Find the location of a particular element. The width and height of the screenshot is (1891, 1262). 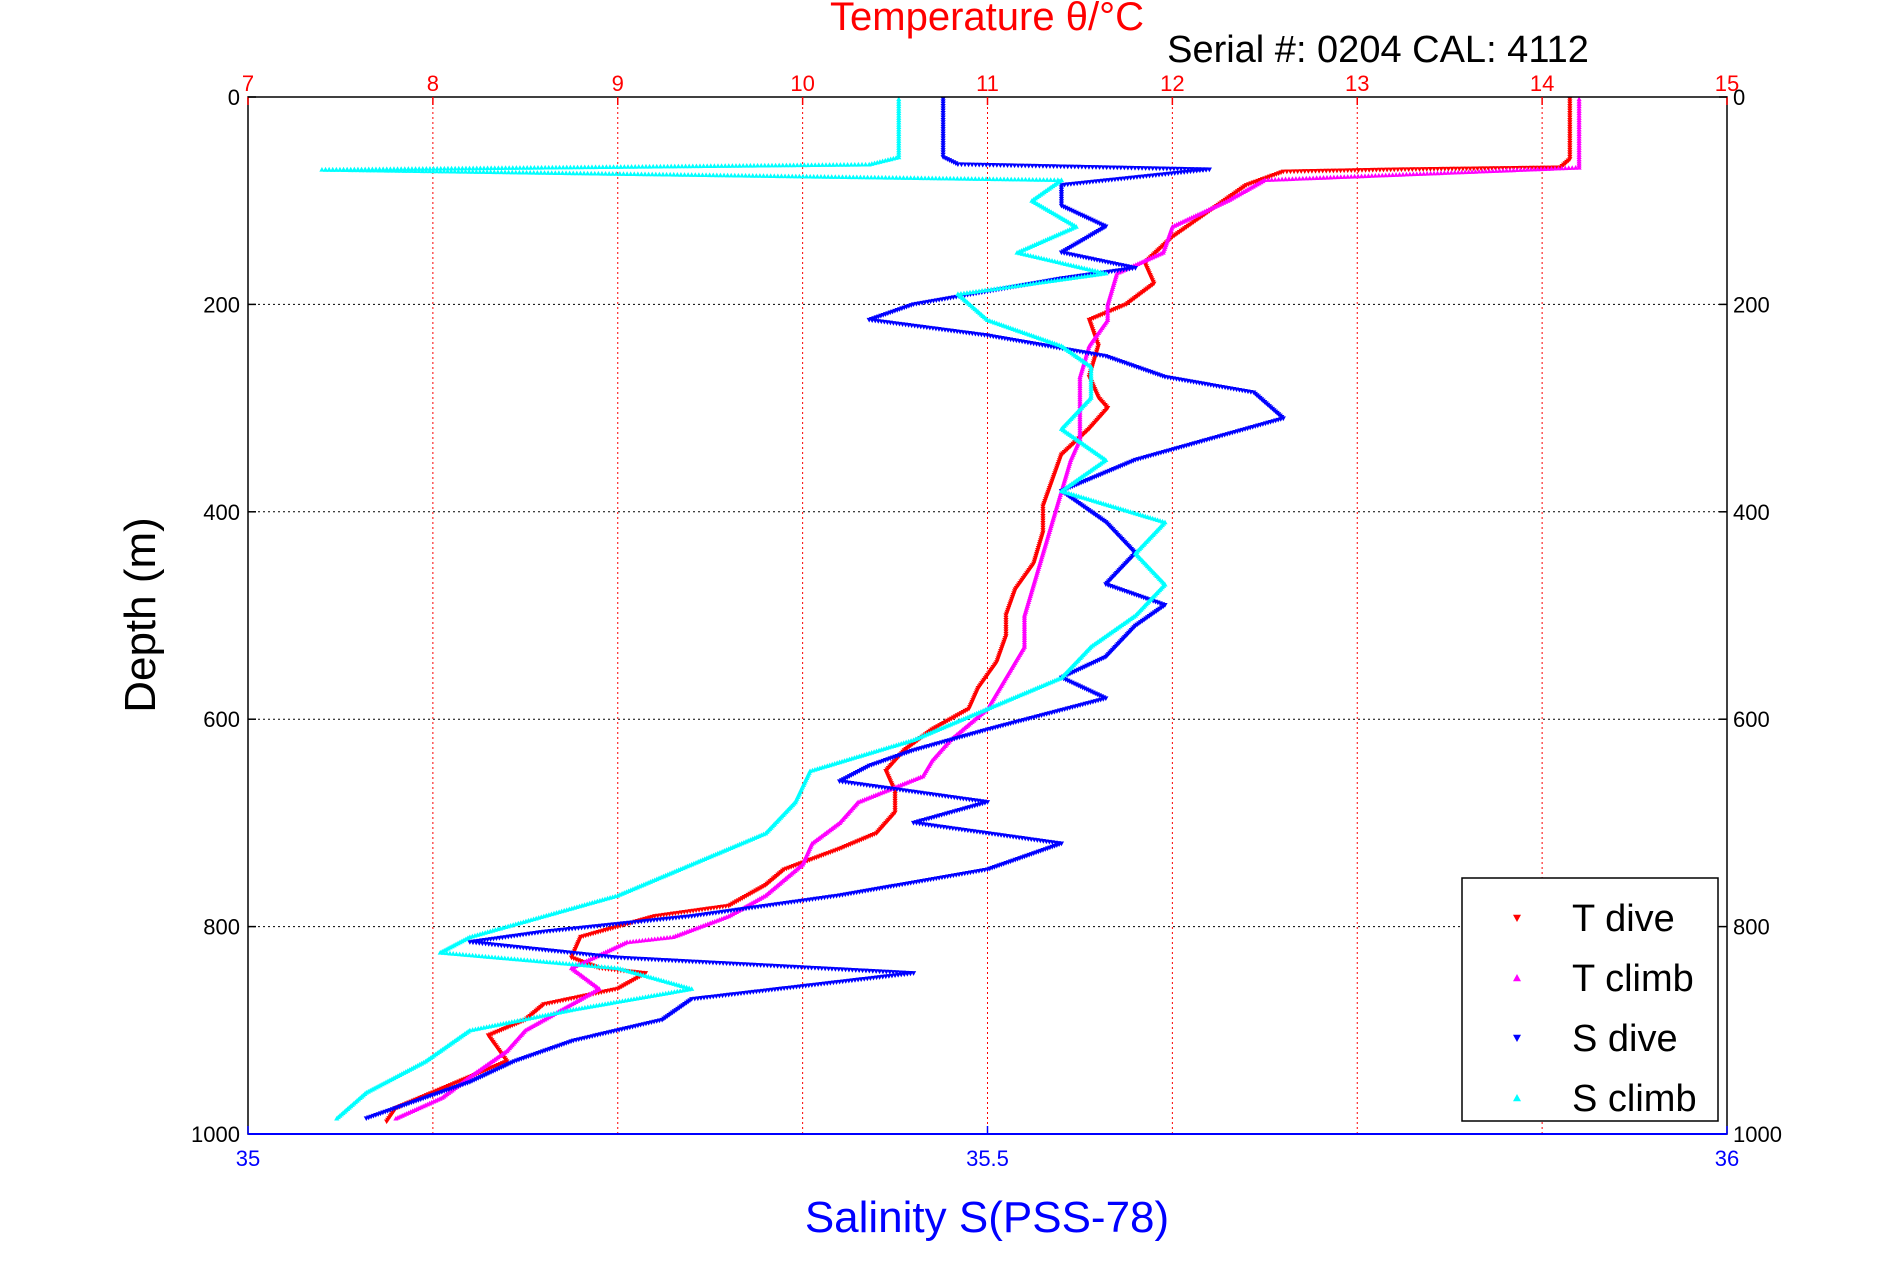

left-tick-label: 600 is located at coordinates (221, 719).